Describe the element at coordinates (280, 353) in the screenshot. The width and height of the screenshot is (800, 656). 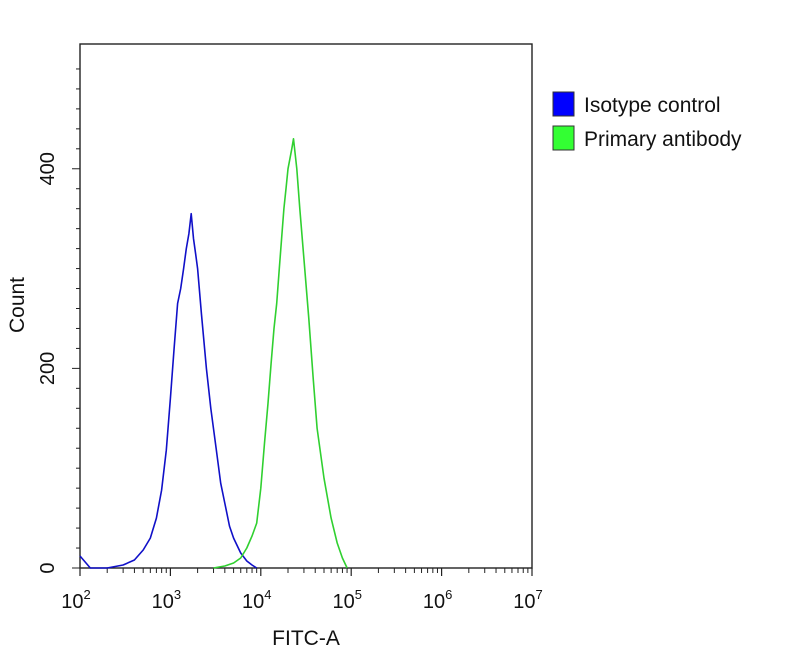
I see `series-line-primary-antibody` at that location.